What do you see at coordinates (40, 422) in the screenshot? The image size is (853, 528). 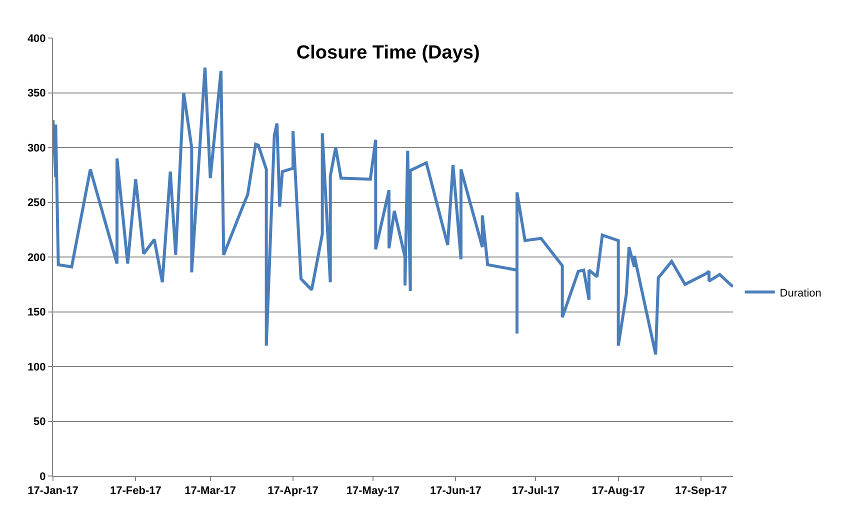 I see `y-tick-label: 50` at bounding box center [40, 422].